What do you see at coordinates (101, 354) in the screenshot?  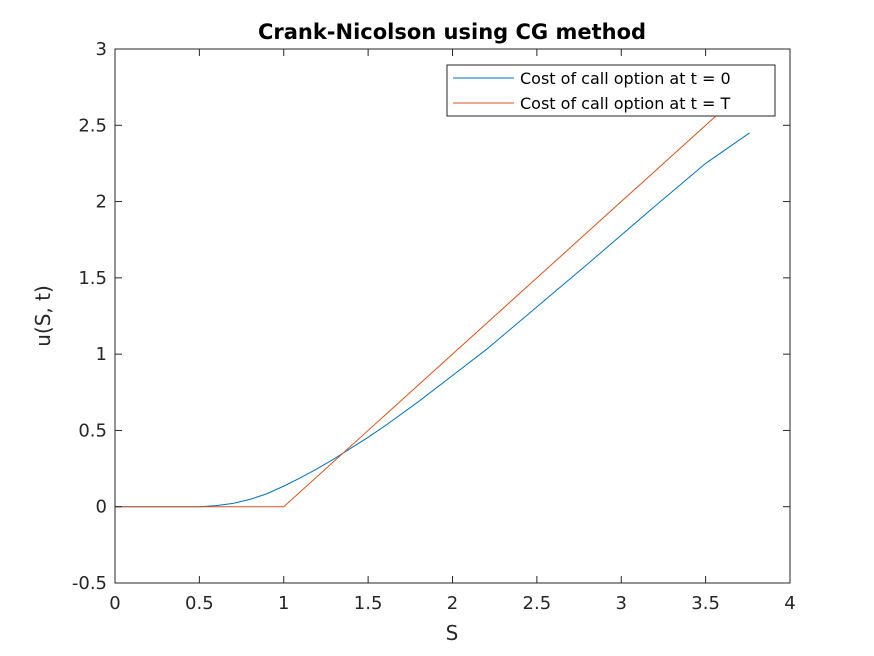 I see `y-tick-label-3: 1` at bounding box center [101, 354].